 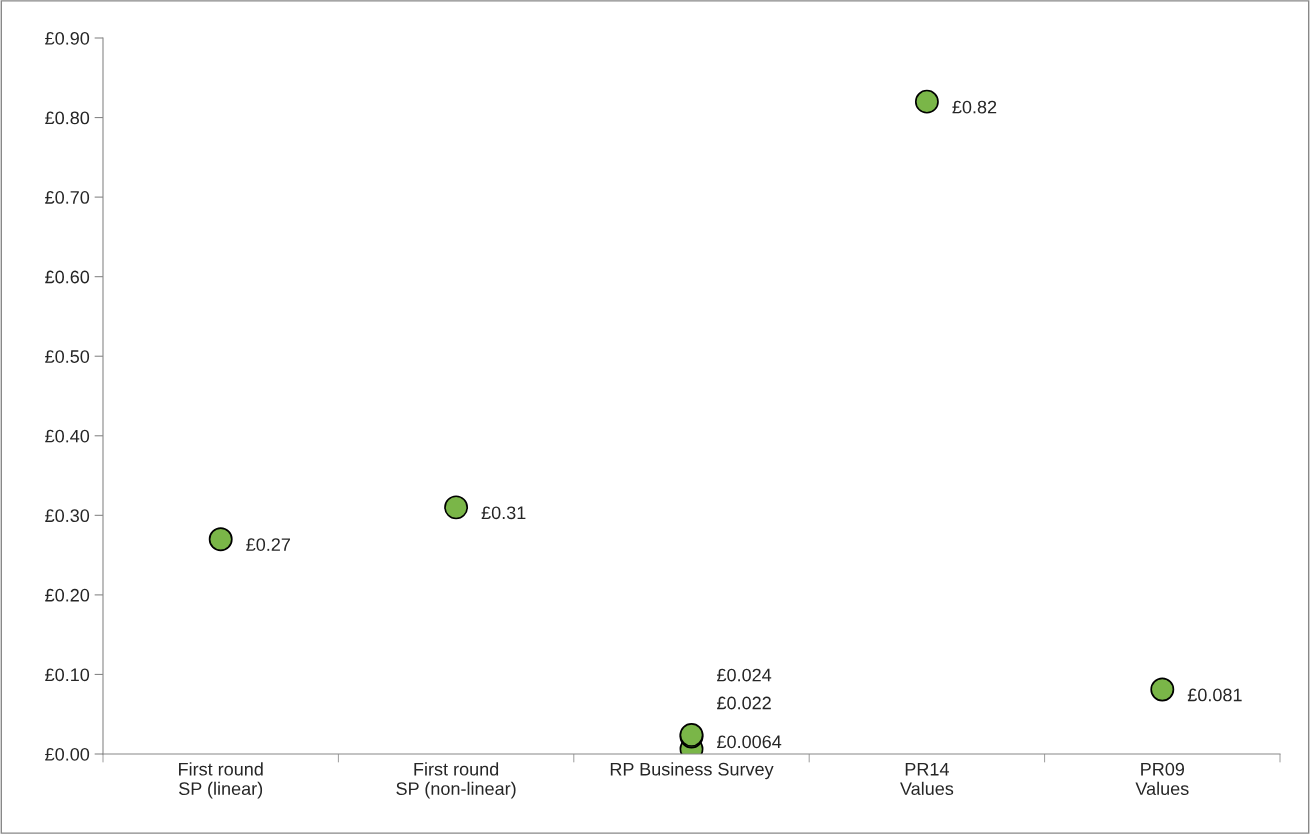 I want to click on y-tick-label: £0.30, so click(x=67, y=516).